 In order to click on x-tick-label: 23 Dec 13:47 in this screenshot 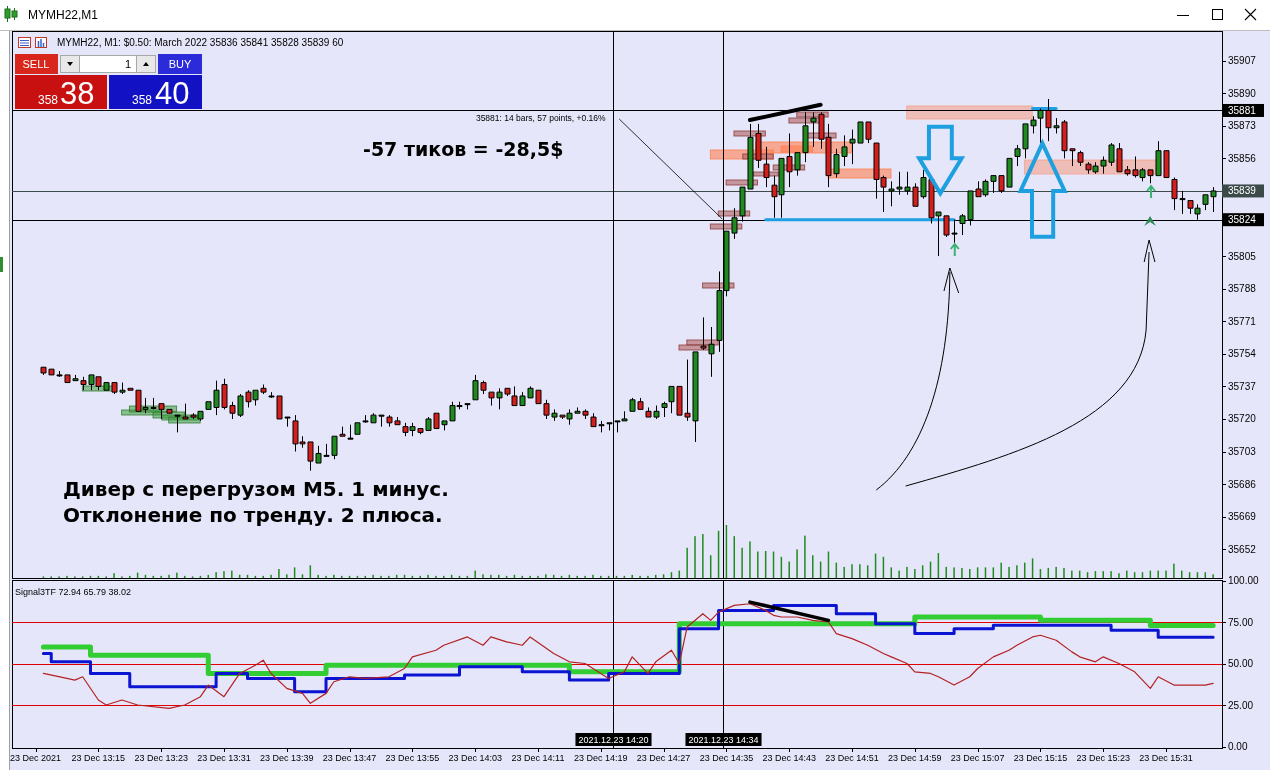, I will do `click(349, 758)`.